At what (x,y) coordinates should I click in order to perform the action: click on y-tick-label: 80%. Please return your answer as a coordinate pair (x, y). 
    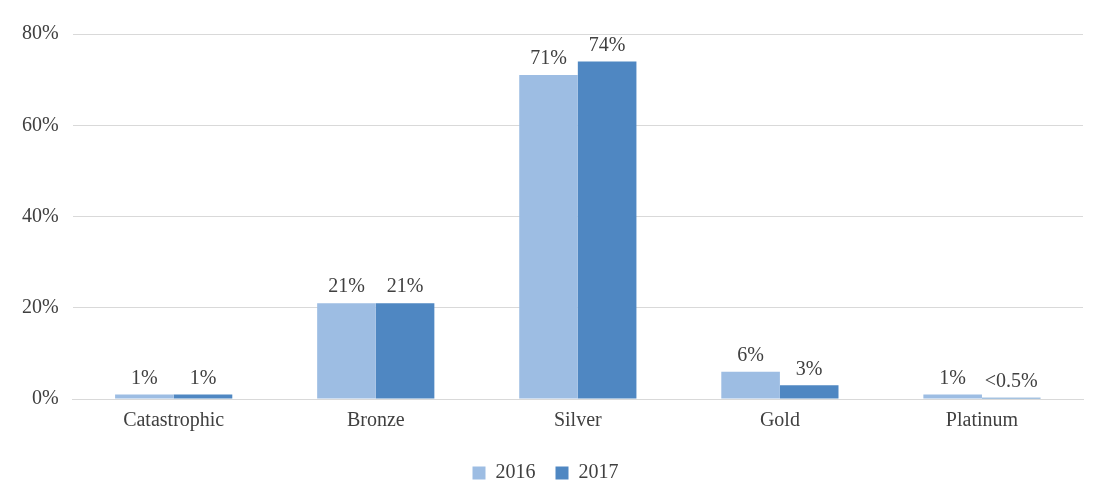
    Looking at the image, I should click on (40, 32).